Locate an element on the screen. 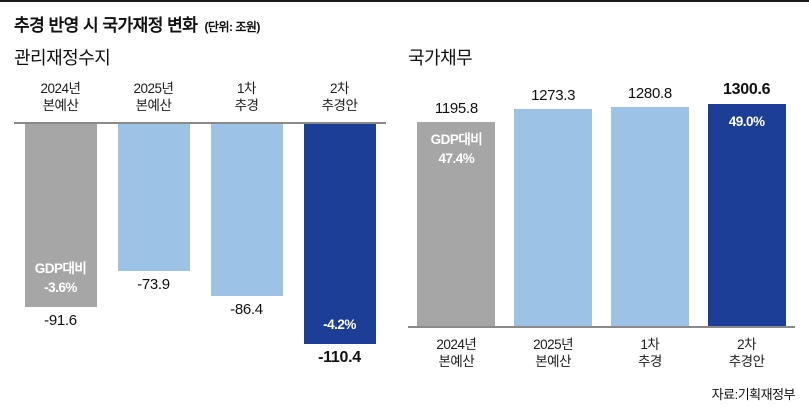 The height and width of the screenshot is (410, 809). chart-title-fiscal-balance: 관리재정수지 is located at coordinates (62, 58).